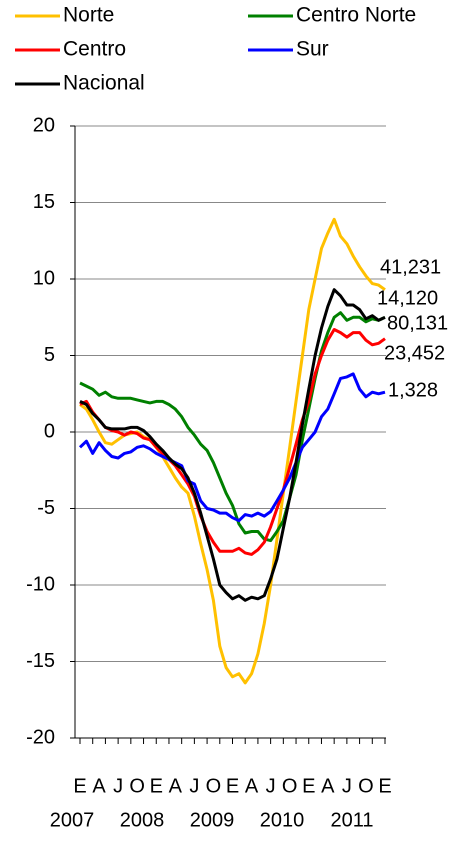 The height and width of the screenshot is (841, 466). Describe the element at coordinates (49, 431) in the screenshot. I see `y-tick-label: 0` at that location.